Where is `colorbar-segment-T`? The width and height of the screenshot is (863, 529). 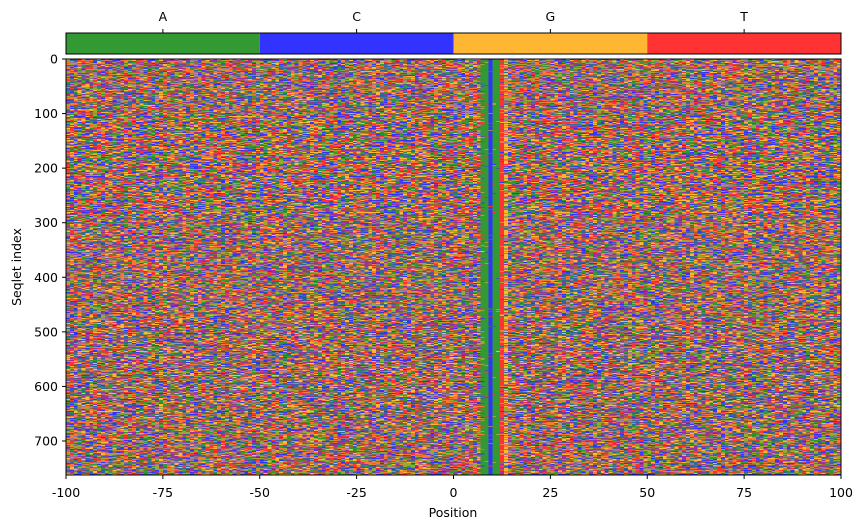
colorbar-segment-T is located at coordinates (744, 43).